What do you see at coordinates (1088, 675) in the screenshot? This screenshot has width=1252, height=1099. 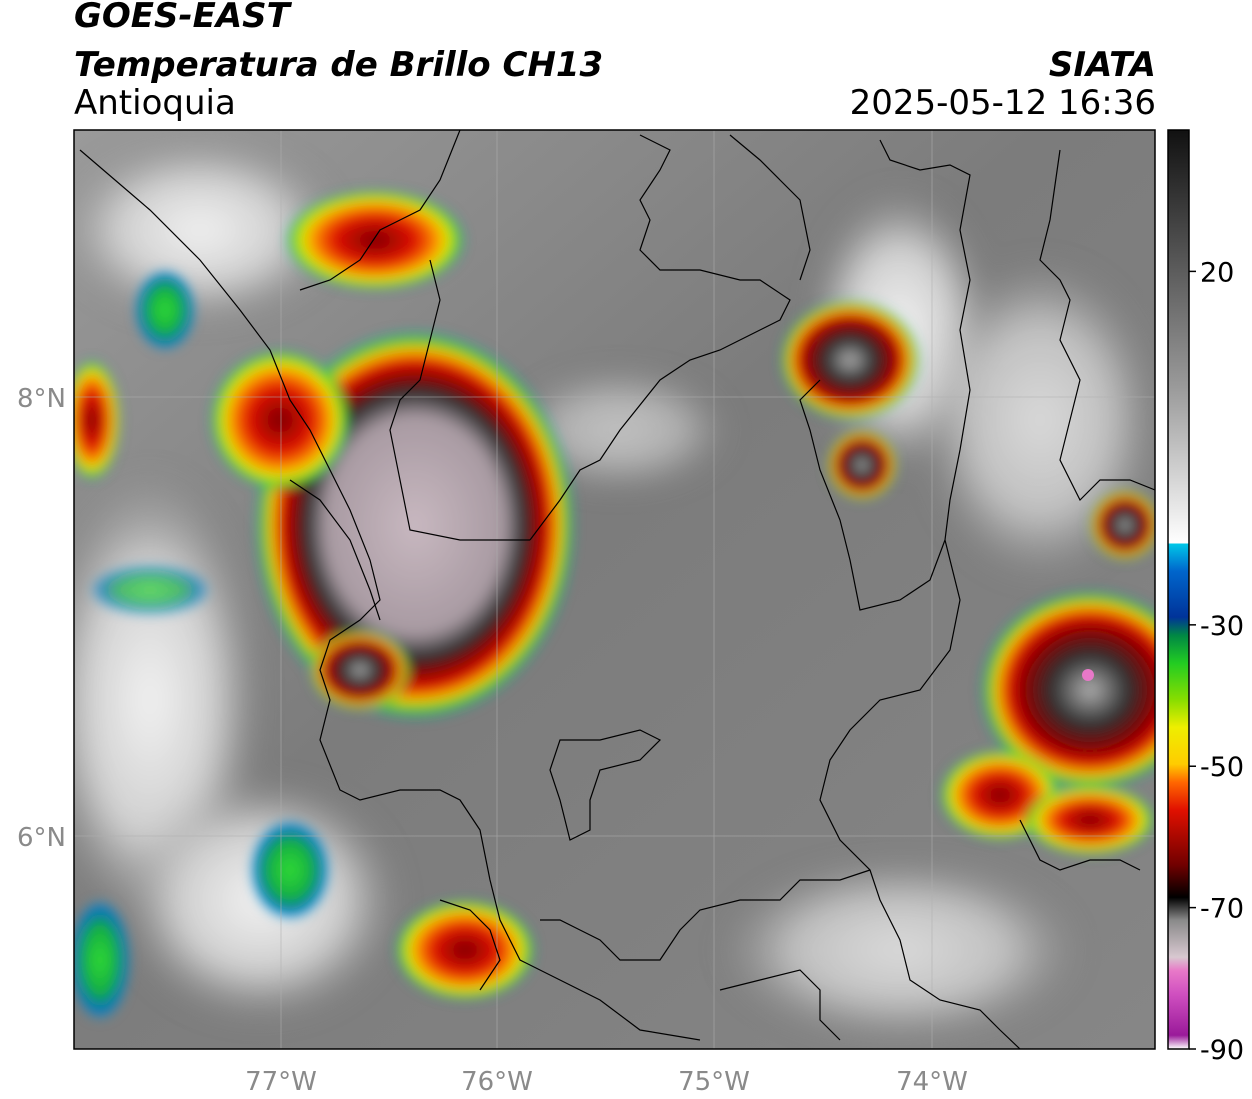 I see `coldest-spot` at bounding box center [1088, 675].